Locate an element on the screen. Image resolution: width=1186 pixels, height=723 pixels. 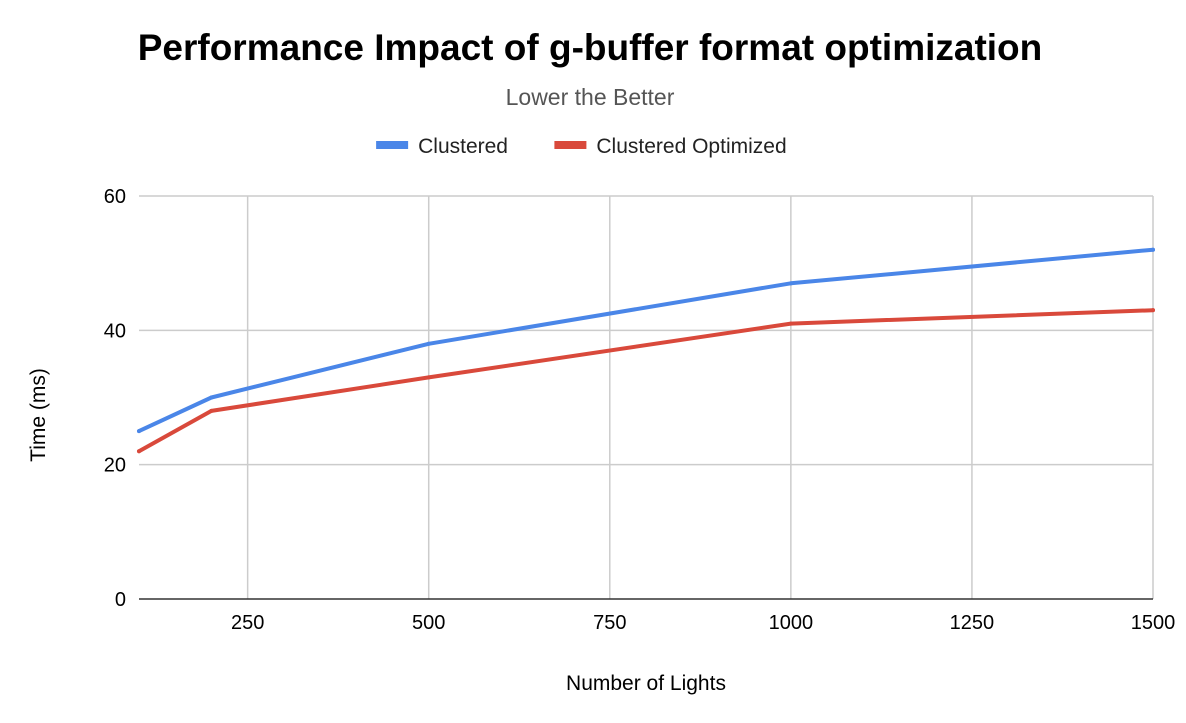
x-axis-label: Number of Lights is located at coordinates (646, 683).